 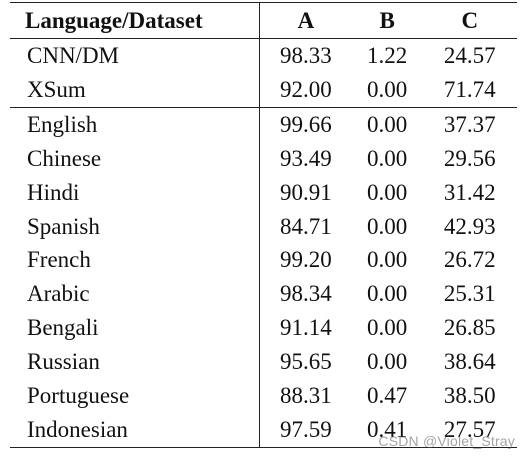 What do you see at coordinates (469, 226) in the screenshot?
I see `cell-c: 42.93` at bounding box center [469, 226].